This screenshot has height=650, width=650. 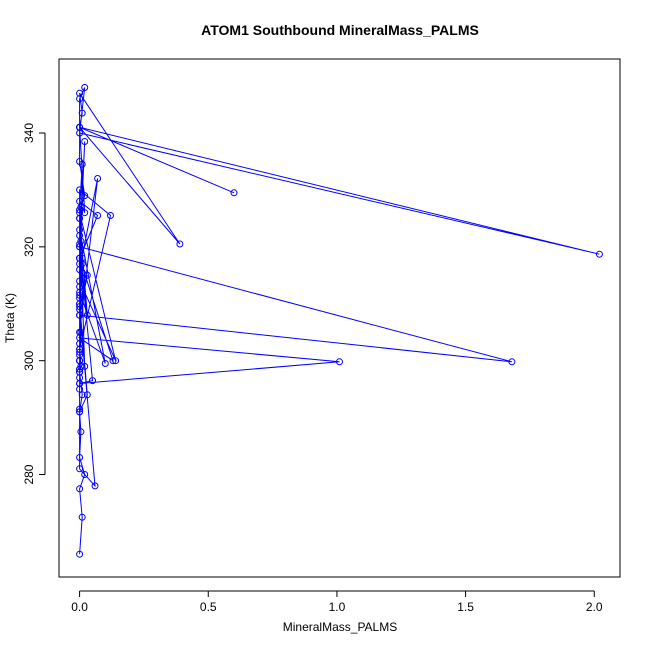 I want to click on x-axis-label: MineralMass_PALMS, so click(x=340, y=627).